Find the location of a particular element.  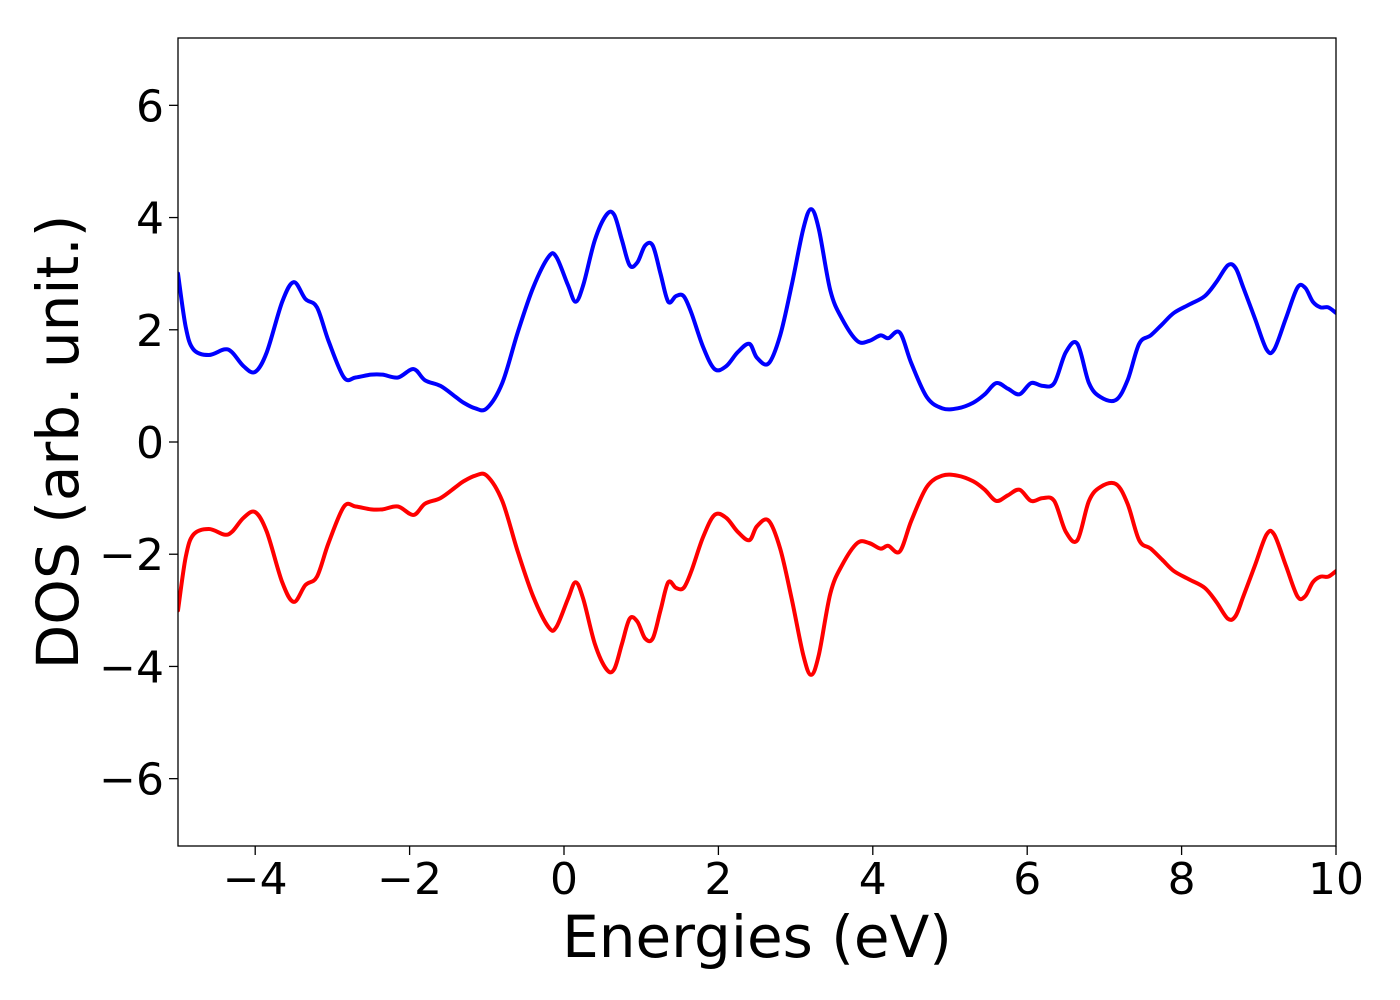

x-tick-label: −4 is located at coordinates (255, 879).